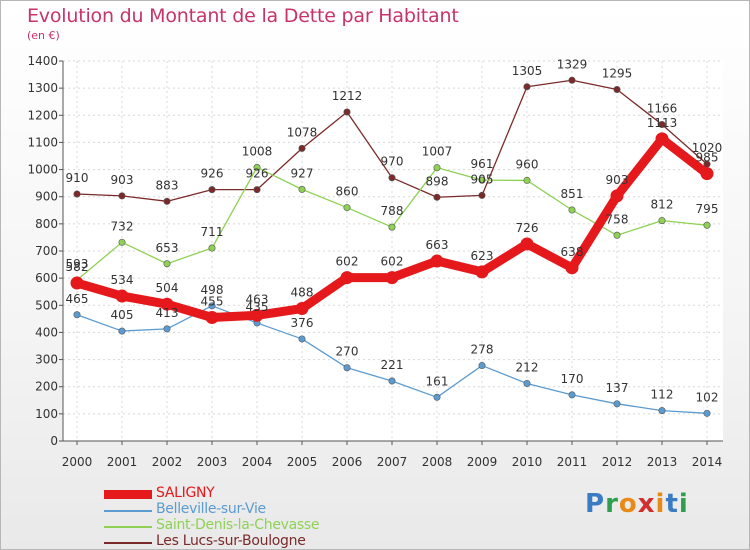 Image resolution: width=750 pixels, height=550 pixels. I want to click on data-label: 112, so click(662, 395).